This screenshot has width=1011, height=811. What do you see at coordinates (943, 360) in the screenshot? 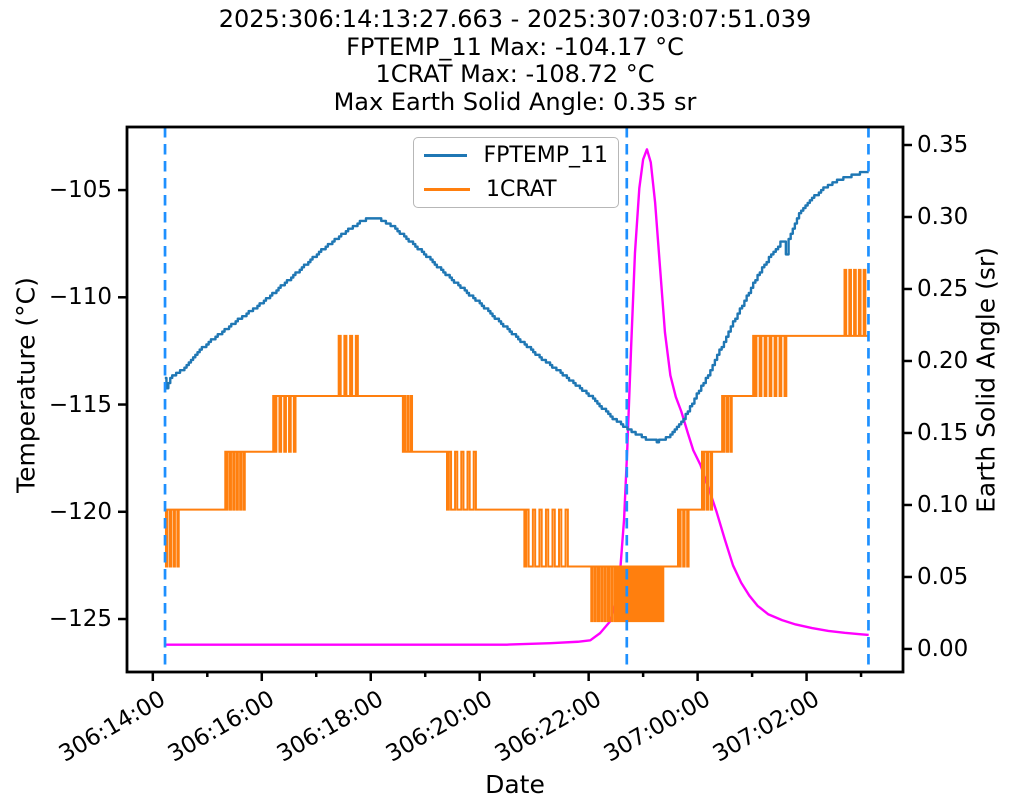
I see `angle-tick-label: 0.20` at bounding box center [943, 360].